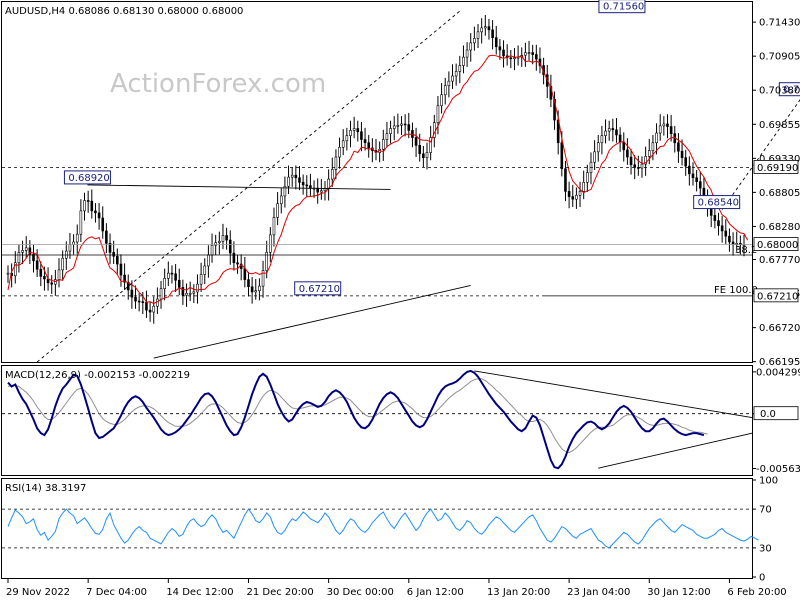  Describe the element at coordinates (765, 510) in the screenshot. I see `rsi-tick-label: 70` at that location.